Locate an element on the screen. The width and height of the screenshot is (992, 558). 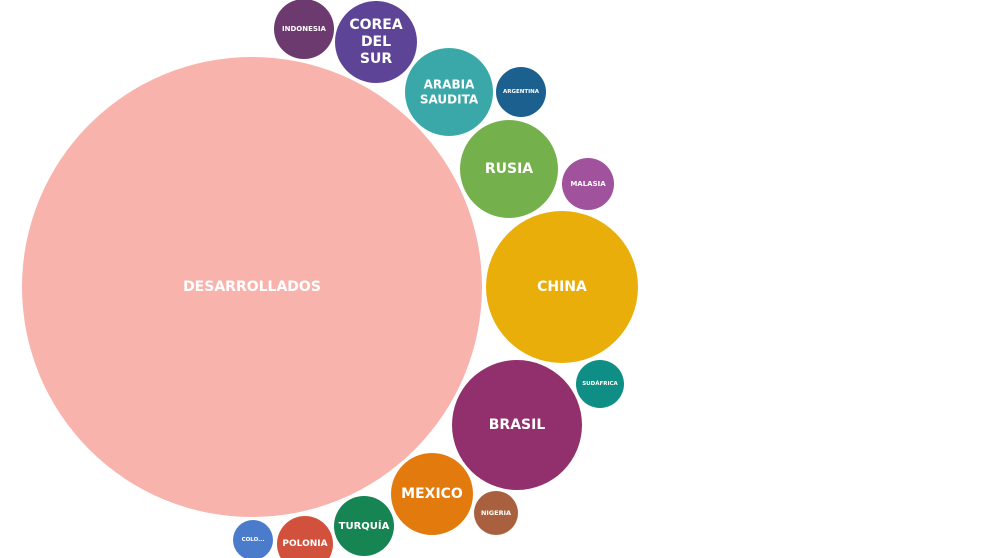
bubble-arabia-saudita is located at coordinates (449, 92).